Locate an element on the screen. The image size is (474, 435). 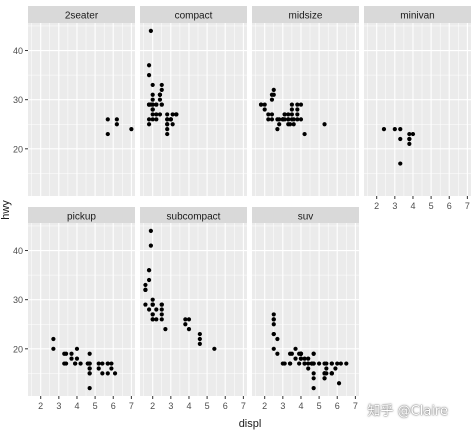
watermark: 知乎 @Claire is located at coordinates (407, 411).